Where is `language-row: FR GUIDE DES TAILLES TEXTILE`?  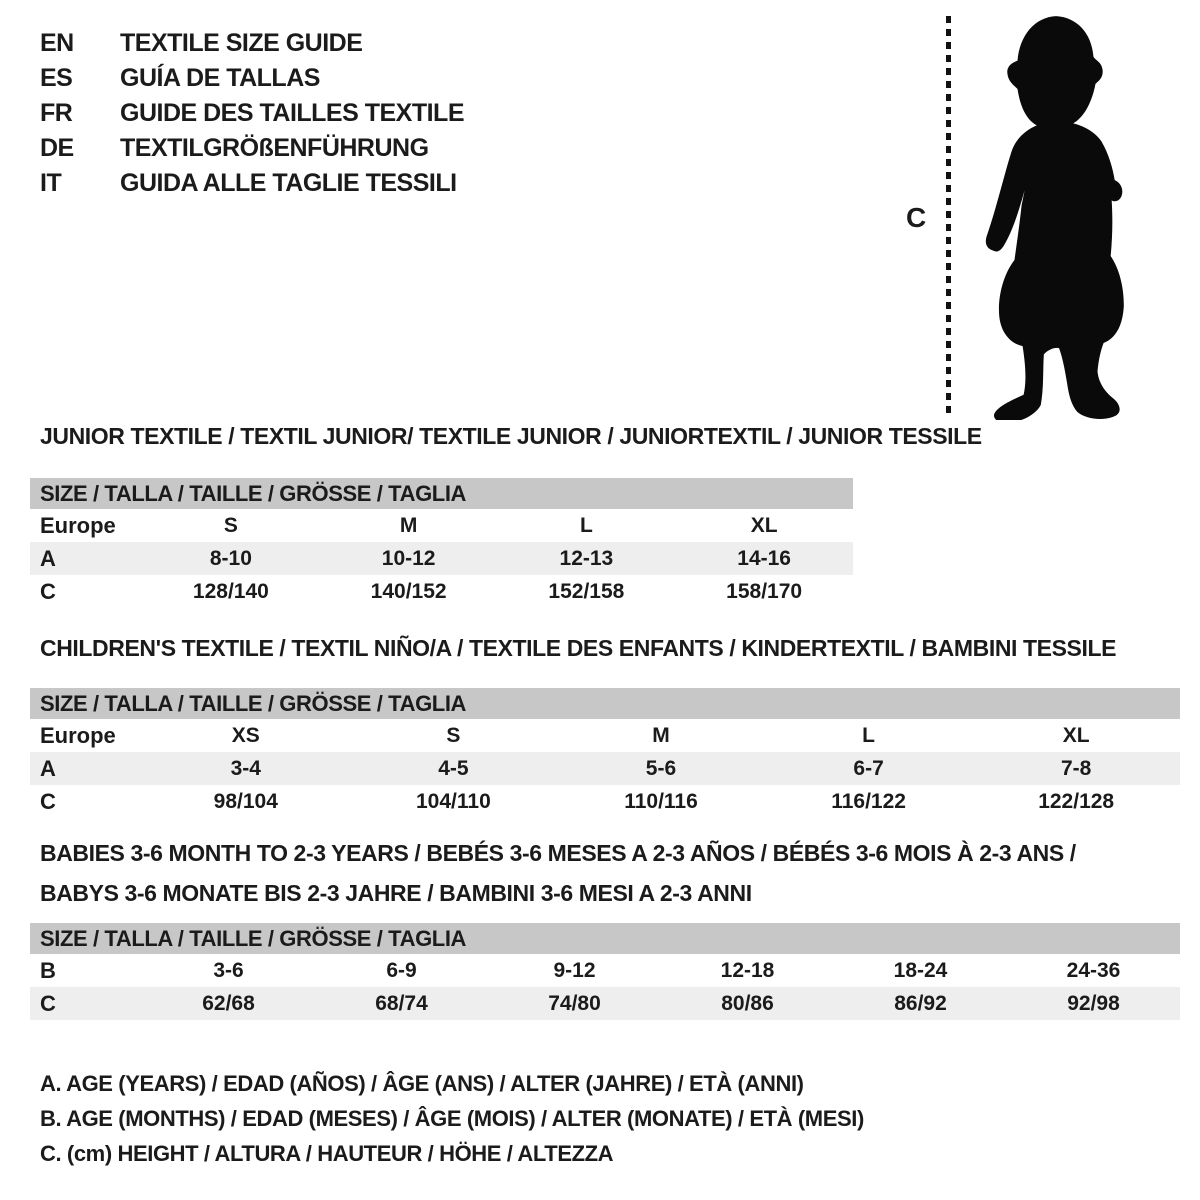 language-row: FR GUIDE DES TAILLES TEXTILE is located at coordinates (252, 113).